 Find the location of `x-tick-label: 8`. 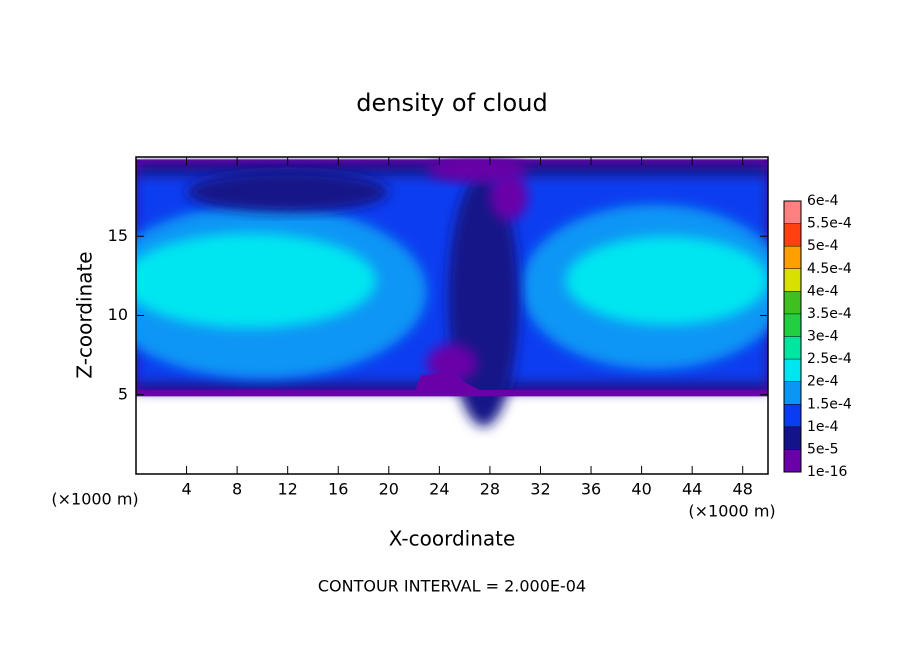

x-tick-label: 8 is located at coordinates (237, 489).